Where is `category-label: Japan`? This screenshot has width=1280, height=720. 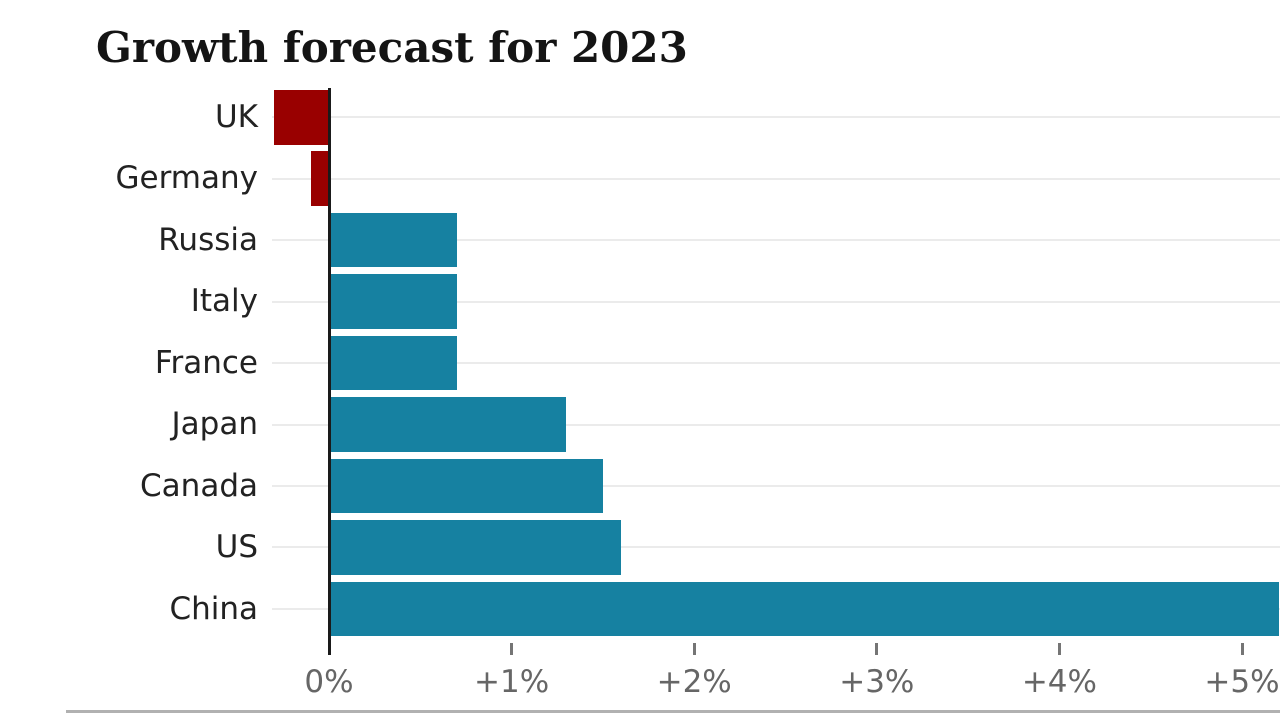 category-label: Japan is located at coordinates (214, 424).